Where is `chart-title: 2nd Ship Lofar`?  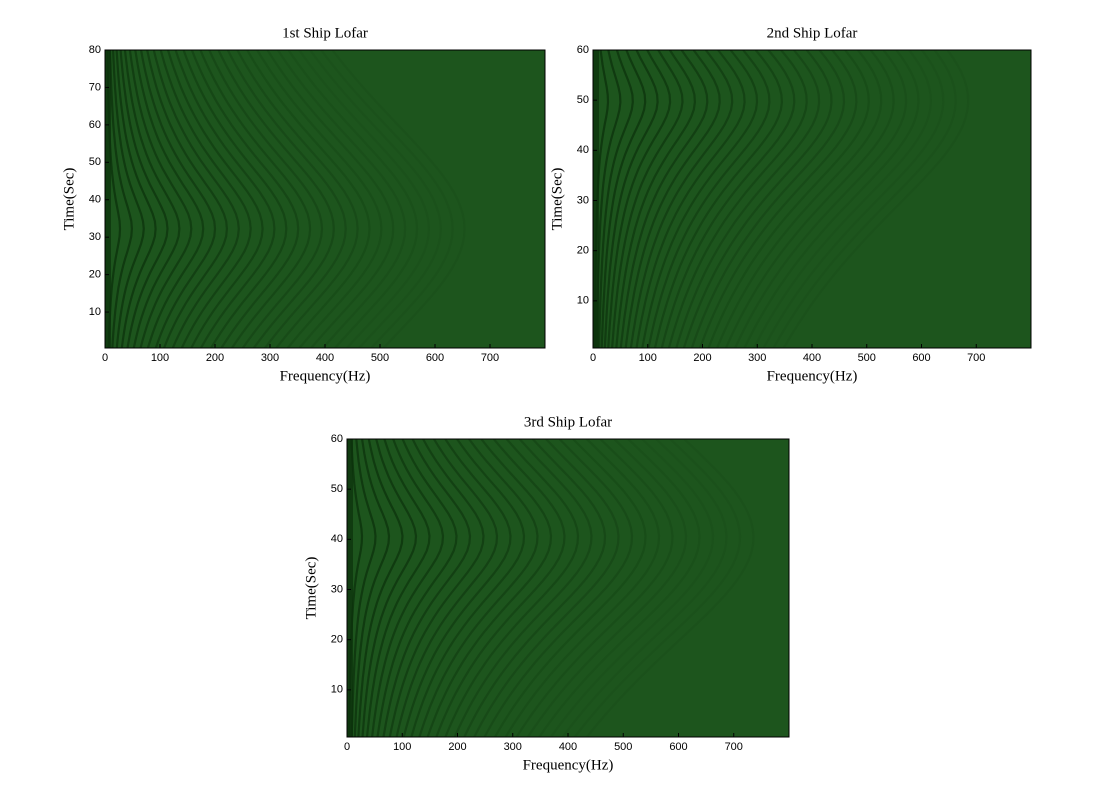 chart-title: 2nd Ship Lofar is located at coordinates (812, 33).